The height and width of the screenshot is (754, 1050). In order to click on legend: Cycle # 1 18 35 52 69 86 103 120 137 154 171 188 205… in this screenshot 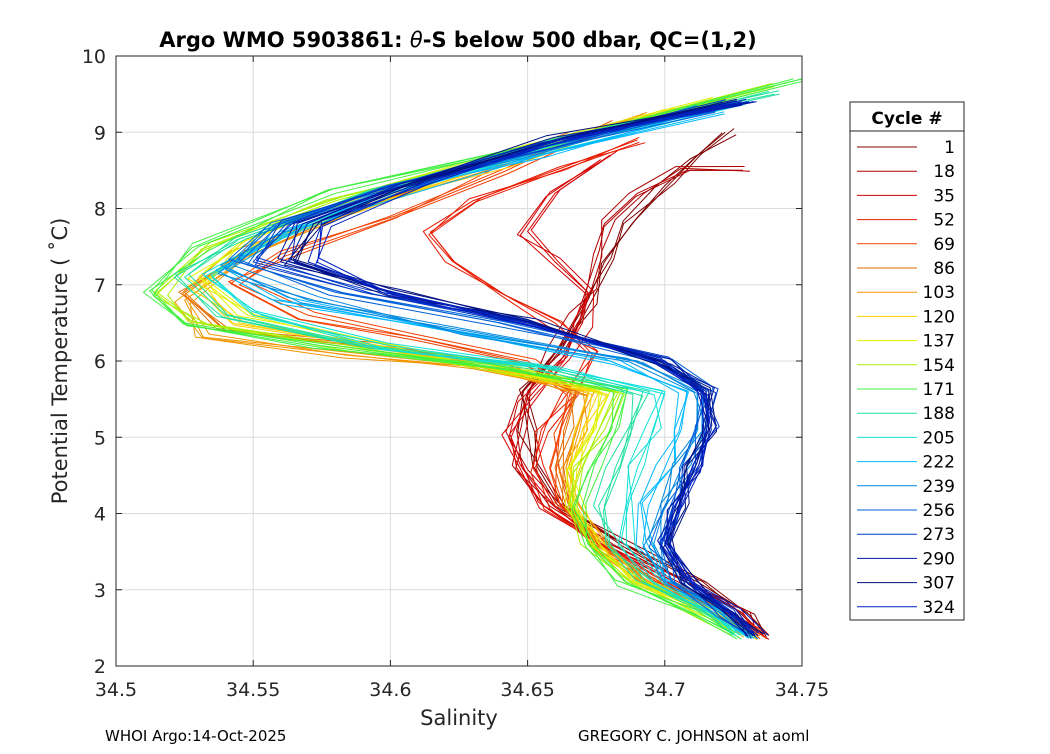, I will do `click(907, 361)`.